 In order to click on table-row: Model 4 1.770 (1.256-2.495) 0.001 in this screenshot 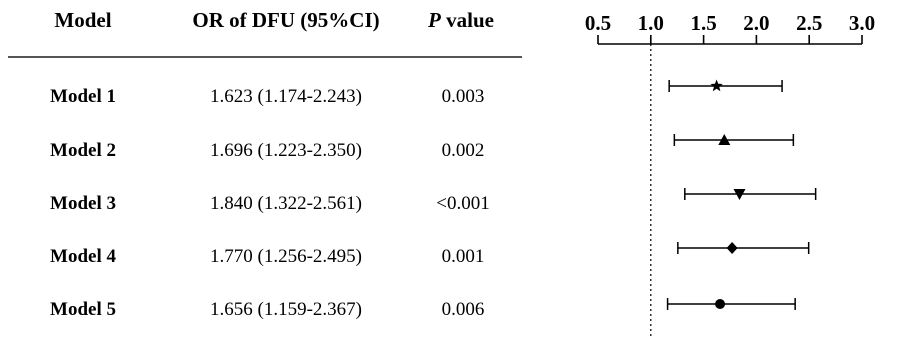, I will do `click(265, 261)`.